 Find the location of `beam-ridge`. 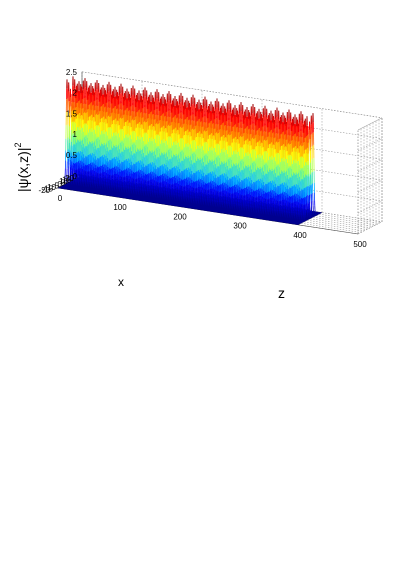

beam-ridge is located at coordinates (187, 150).